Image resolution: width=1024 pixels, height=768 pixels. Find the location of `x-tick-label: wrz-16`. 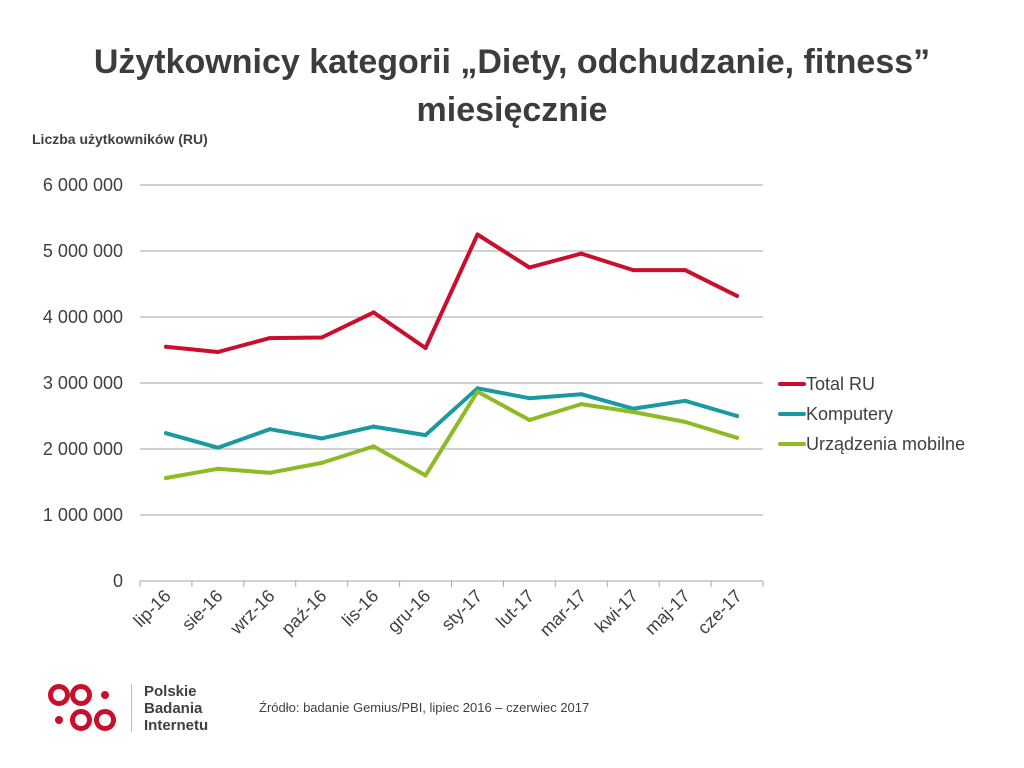

x-tick-label: wrz-16 is located at coordinates (252, 612).